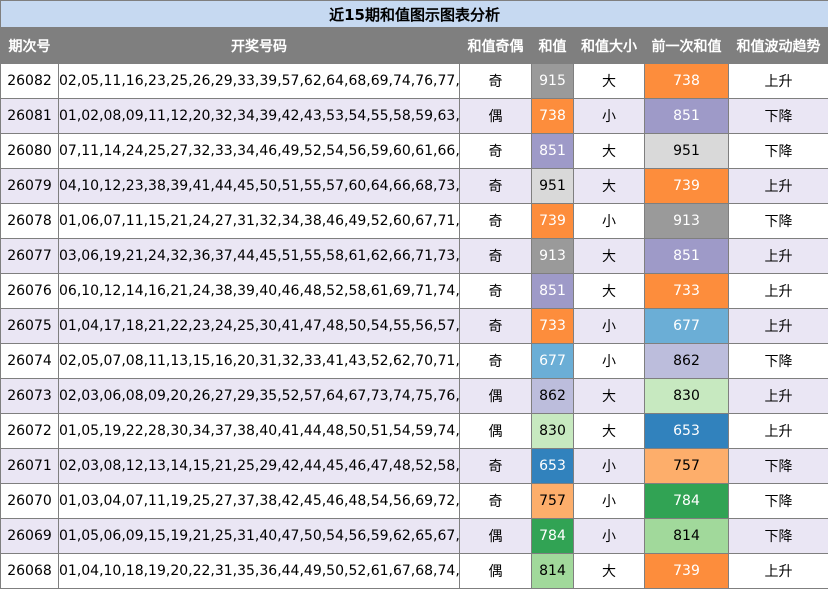 This screenshot has height=589, width=828. I want to click on prev-sum-cell: 738, so click(687, 81).